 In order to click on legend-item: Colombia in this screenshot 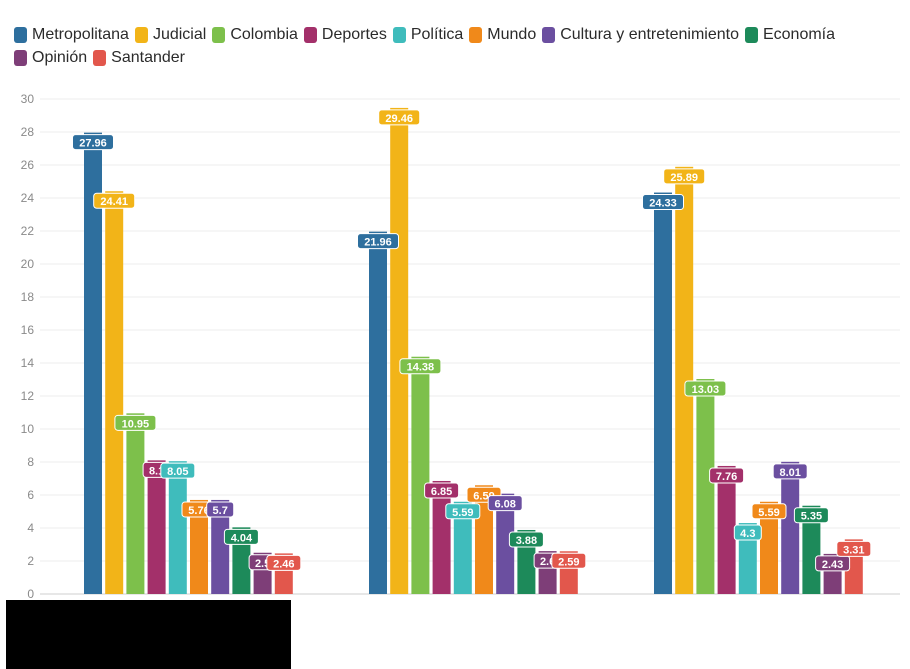, I will do `click(255, 35)`.